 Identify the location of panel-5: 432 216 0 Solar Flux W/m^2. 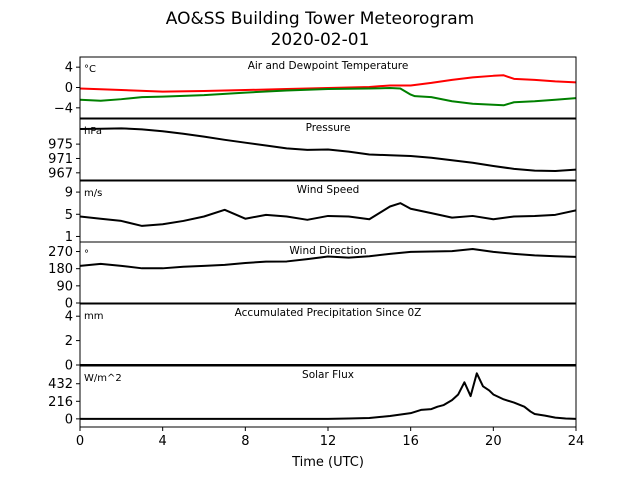
(312, 396).